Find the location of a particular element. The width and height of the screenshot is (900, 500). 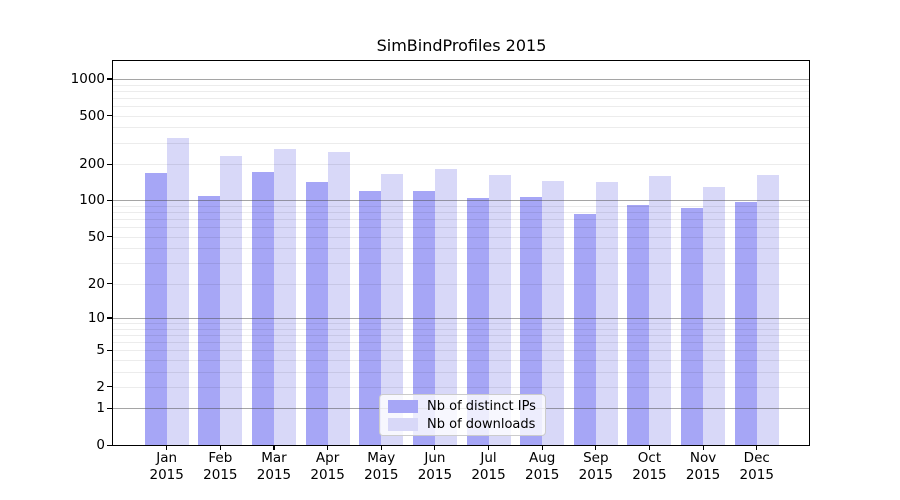

legend-swatch-distinct-ips is located at coordinates (403, 406).